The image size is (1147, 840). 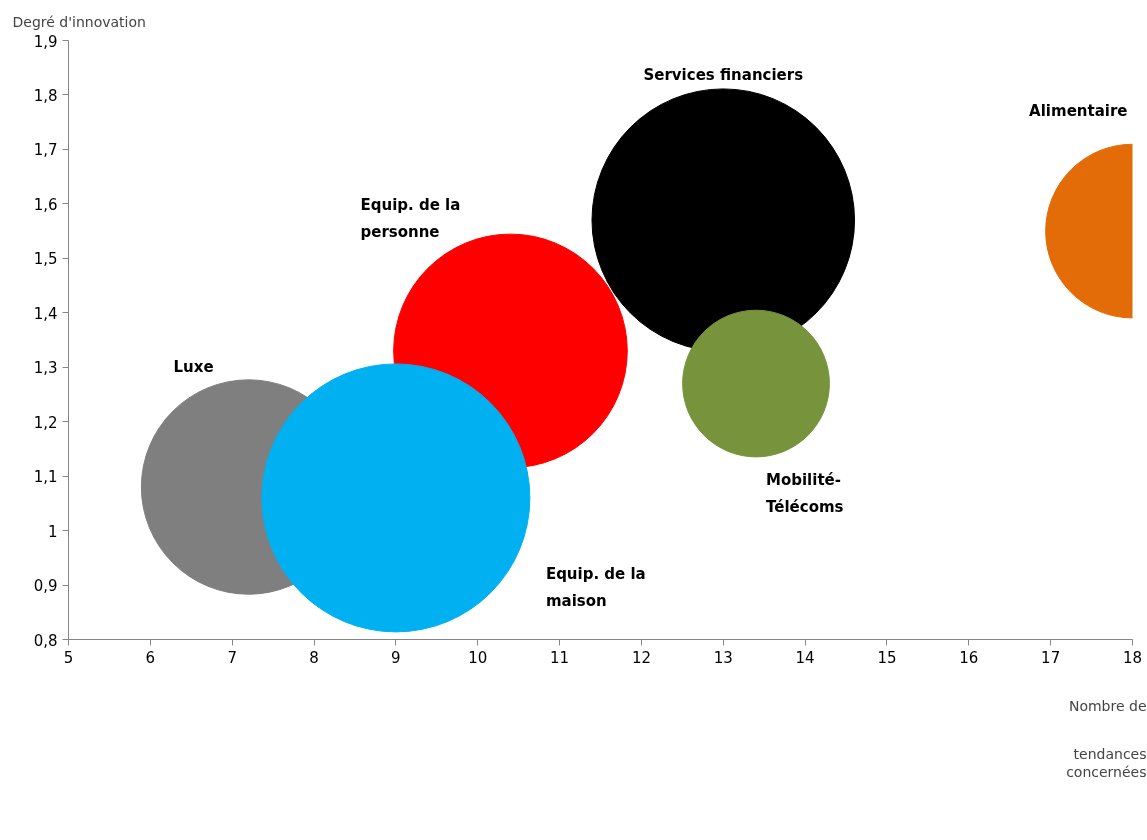 What do you see at coordinates (45, 640) in the screenshot?
I see `y-tick-label: 0,8` at bounding box center [45, 640].